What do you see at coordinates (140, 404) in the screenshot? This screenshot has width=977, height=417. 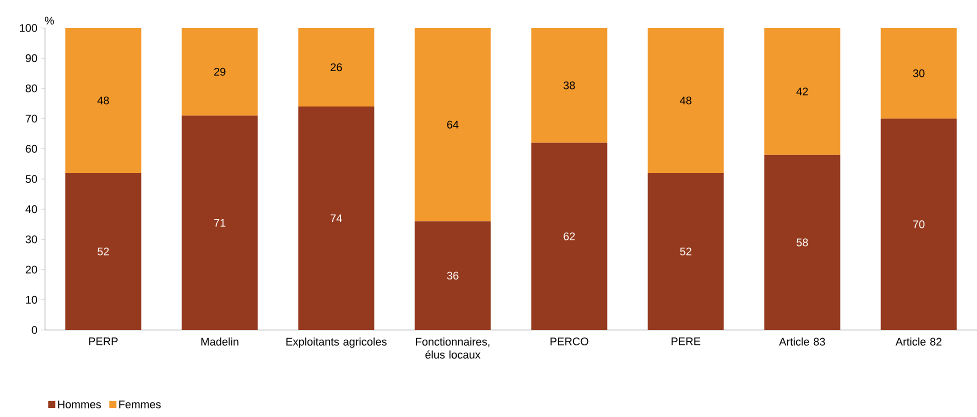 I see `legend-label: Femmes` at bounding box center [140, 404].